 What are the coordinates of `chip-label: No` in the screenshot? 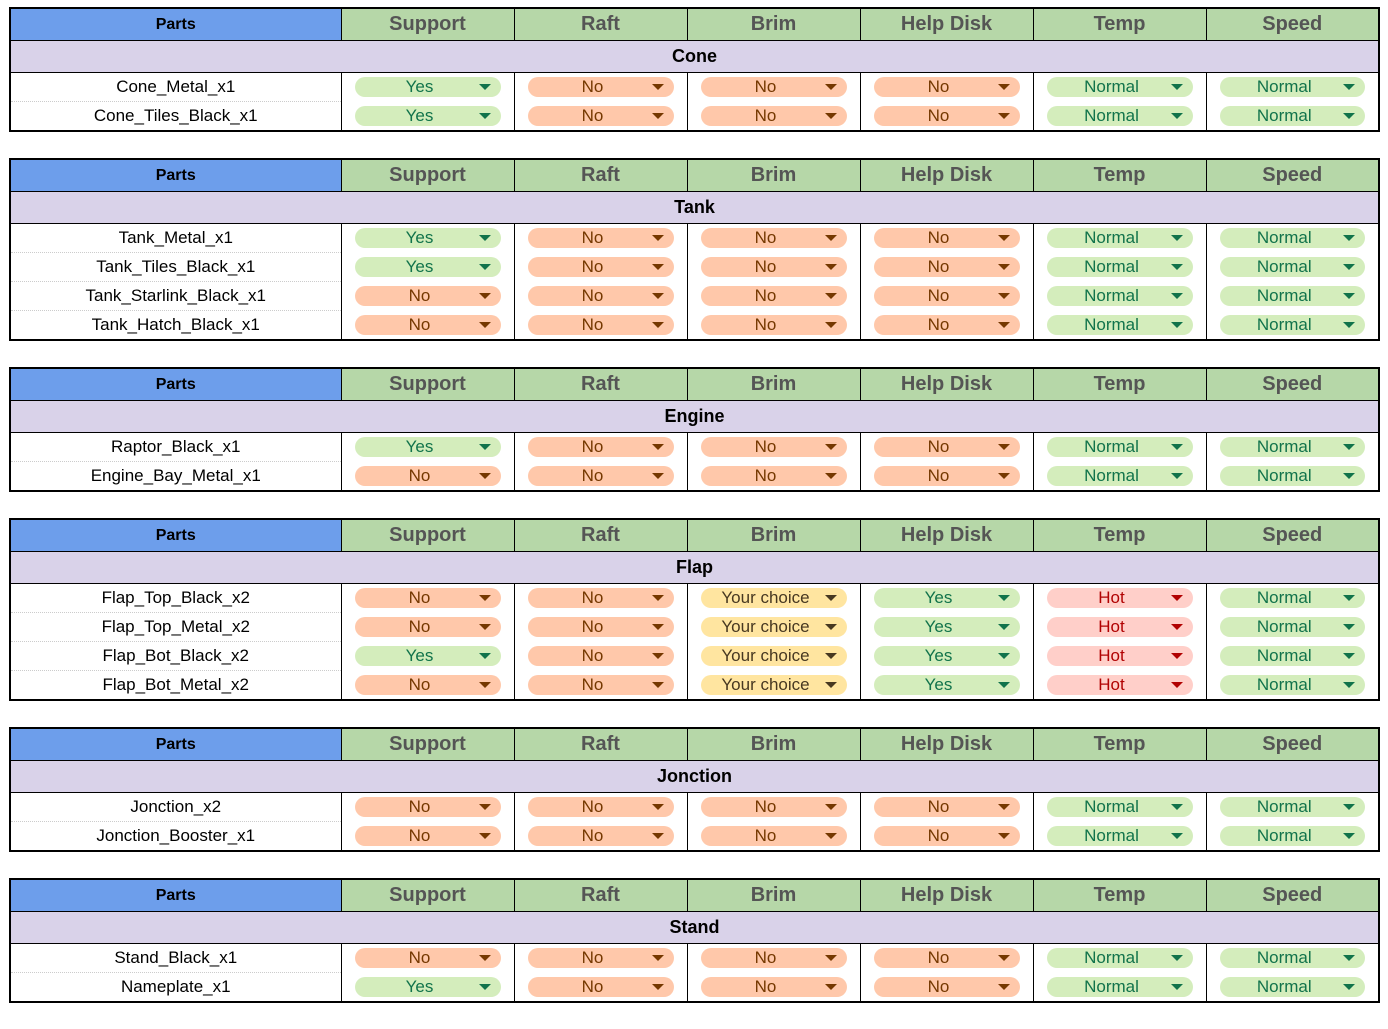 It's located at (938, 324).